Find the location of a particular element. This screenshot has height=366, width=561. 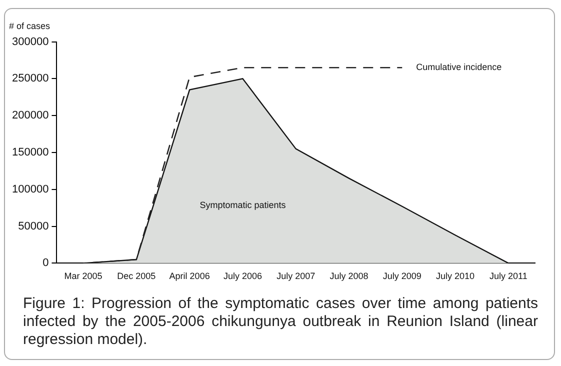

x-tick-label: July 2007 is located at coordinates (296, 276).